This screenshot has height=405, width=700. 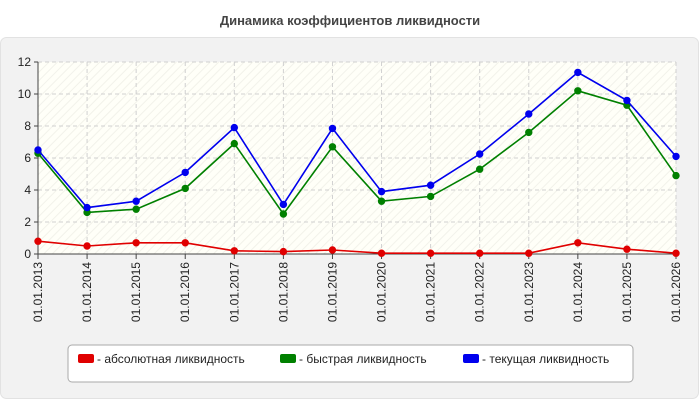 I want to click on legend-label-3: - текущая ликвидность, so click(x=545, y=359).